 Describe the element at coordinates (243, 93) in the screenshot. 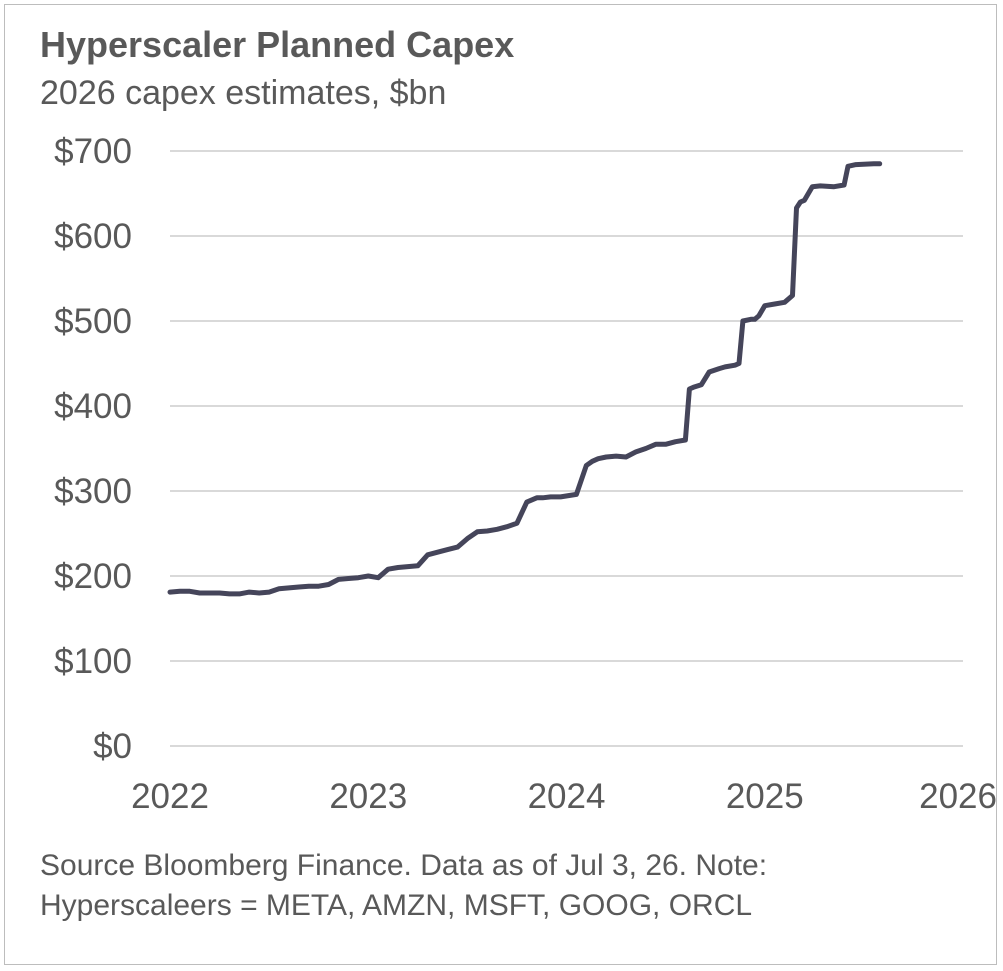

I see `chart-subtitle: 2026 capex estimates, $bn` at that location.